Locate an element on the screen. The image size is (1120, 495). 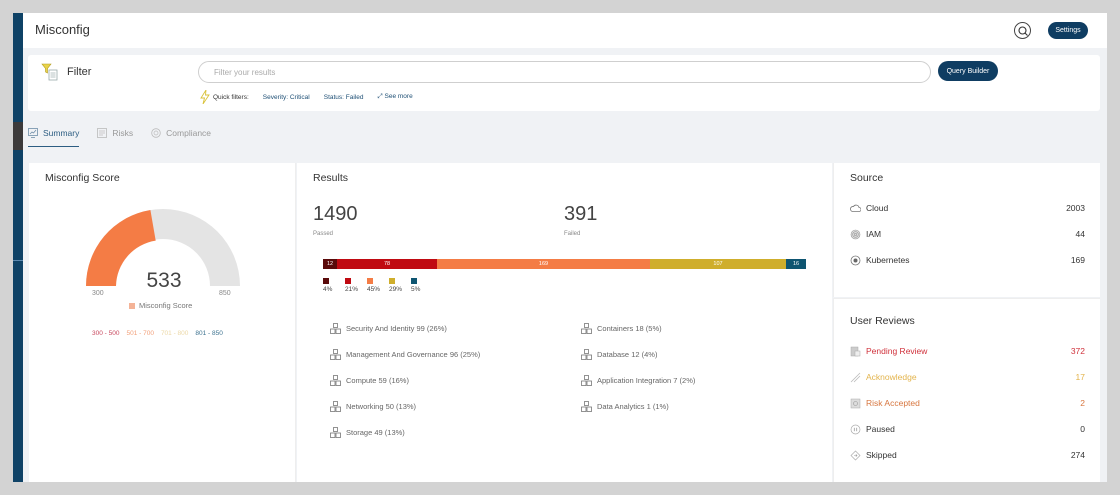
category-item: Storage 49 (13%) is located at coordinates (405, 432).